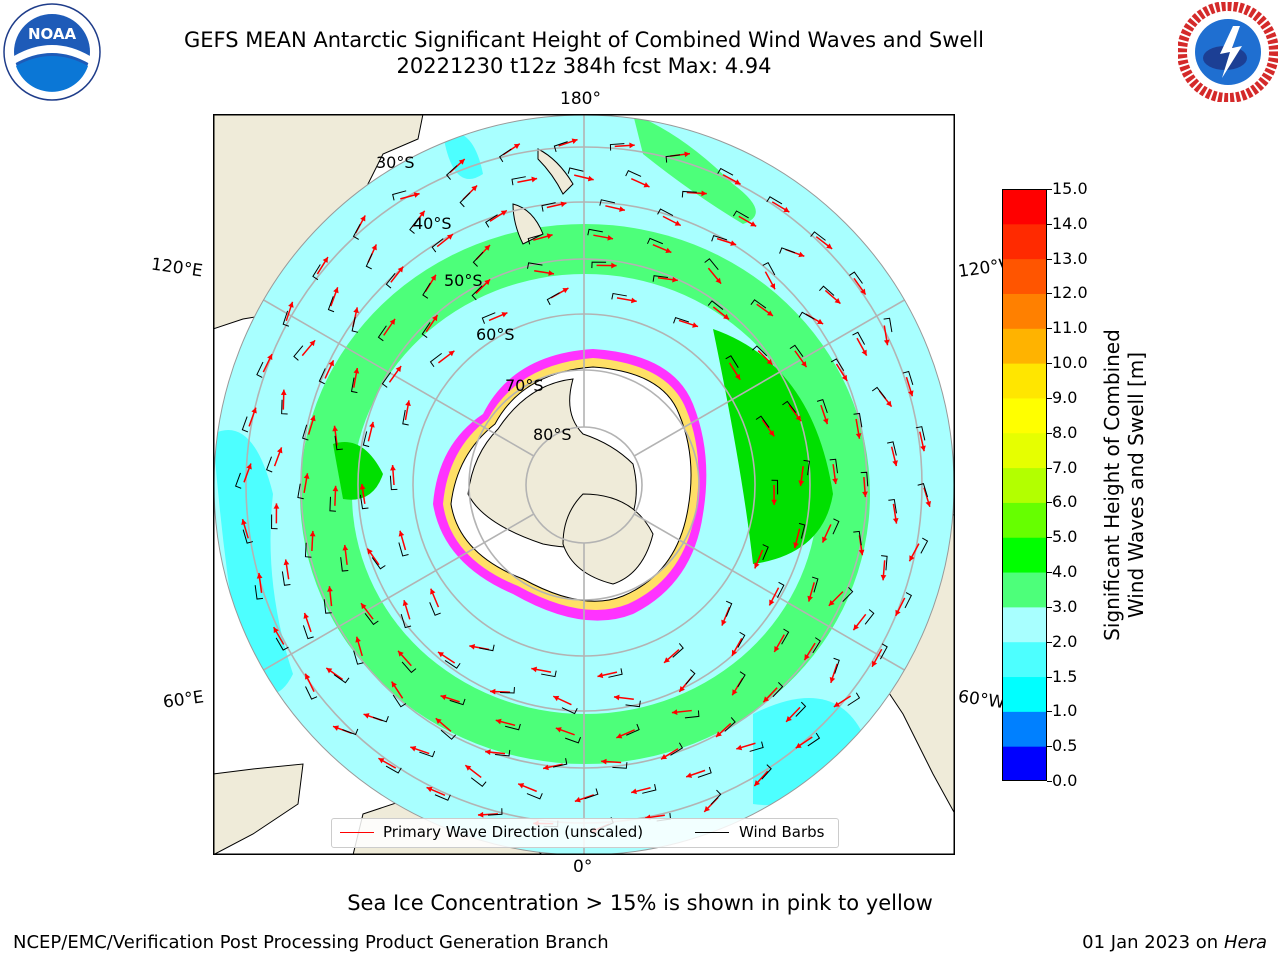 This screenshot has height=960, width=1280. Describe the element at coordinates (495, 334) in the screenshot. I see `lat-label-60s: 60°S` at that location.